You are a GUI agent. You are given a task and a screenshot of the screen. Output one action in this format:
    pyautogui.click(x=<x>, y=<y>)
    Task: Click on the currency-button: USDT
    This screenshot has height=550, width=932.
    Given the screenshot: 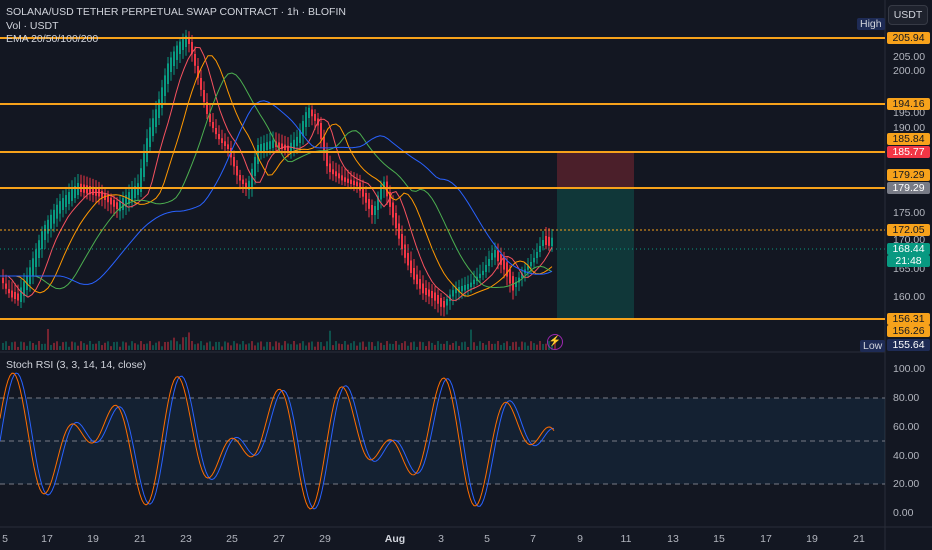 What is the action you would take?
    pyautogui.click(x=908, y=15)
    